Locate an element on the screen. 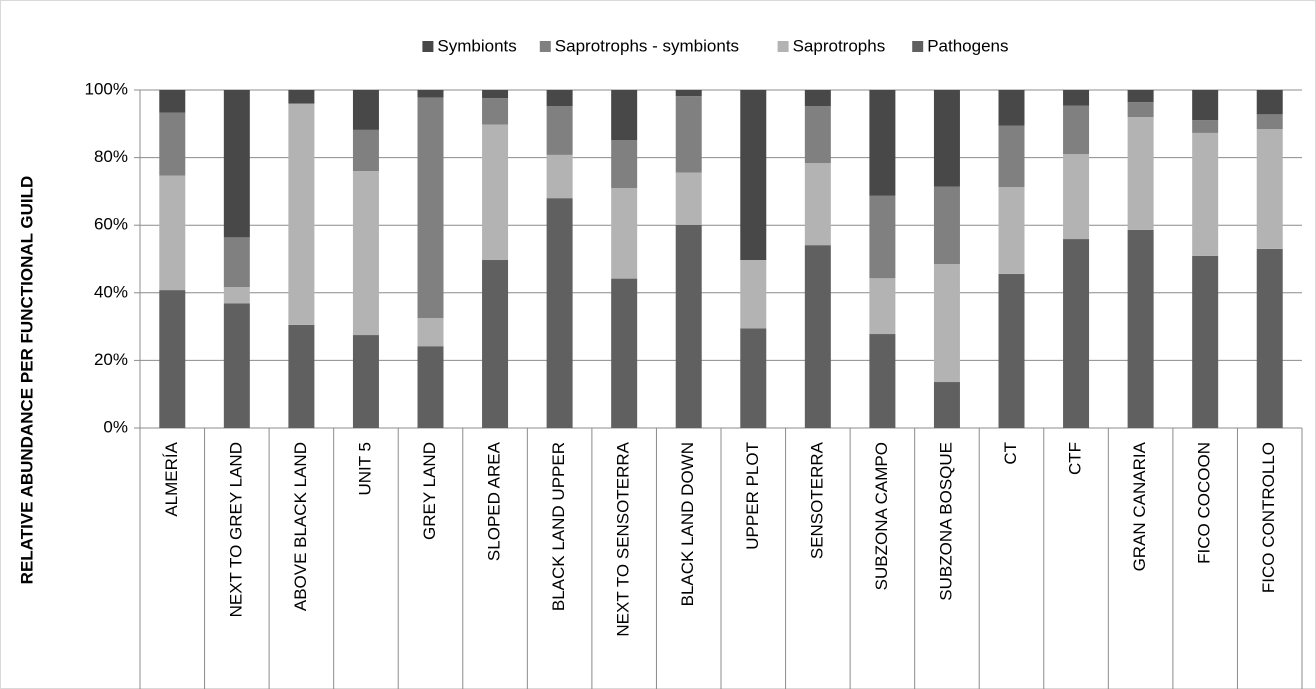 This screenshot has width=1316, height=689. x-tick-label: CT is located at coordinates (1010, 453).